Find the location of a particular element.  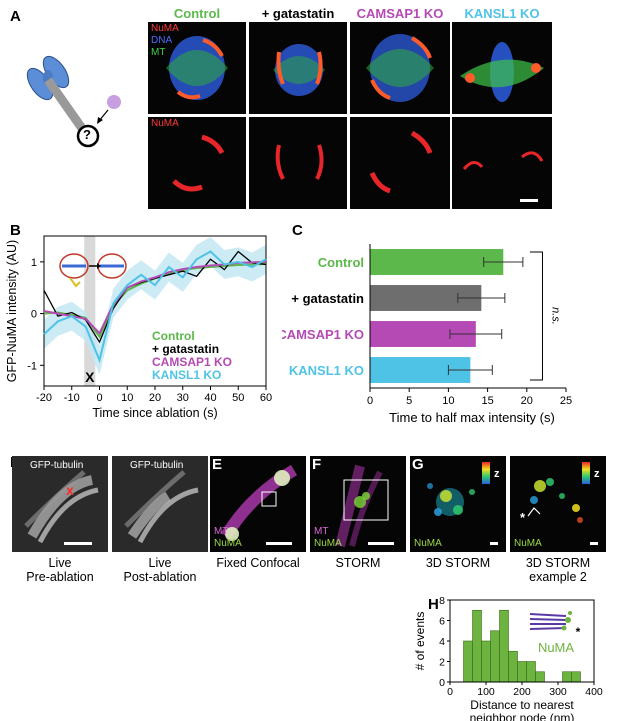

micrograph-gatastatin-merge is located at coordinates (298, 68).